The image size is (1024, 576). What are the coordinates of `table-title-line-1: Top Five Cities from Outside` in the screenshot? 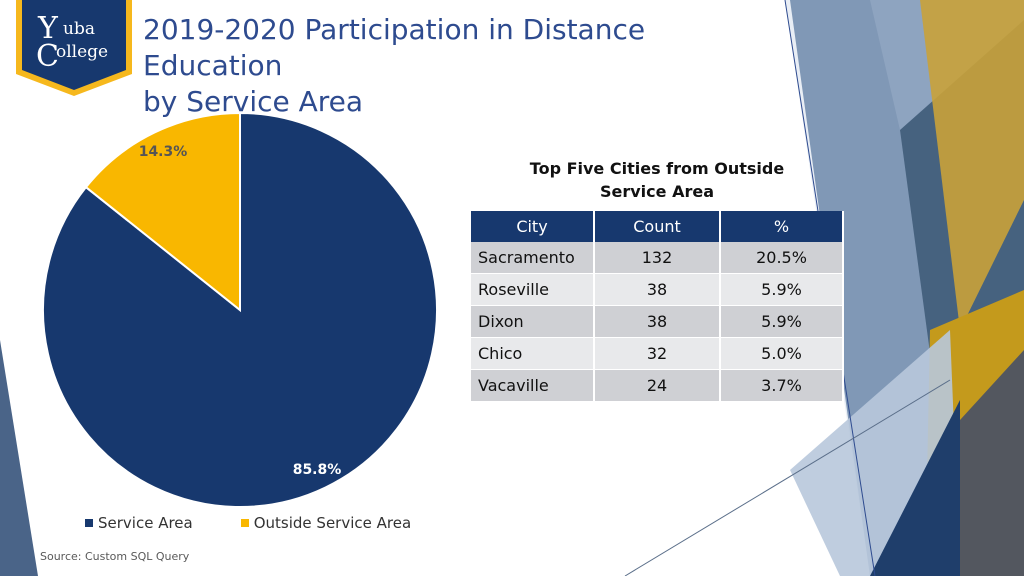 It's located at (657, 168).